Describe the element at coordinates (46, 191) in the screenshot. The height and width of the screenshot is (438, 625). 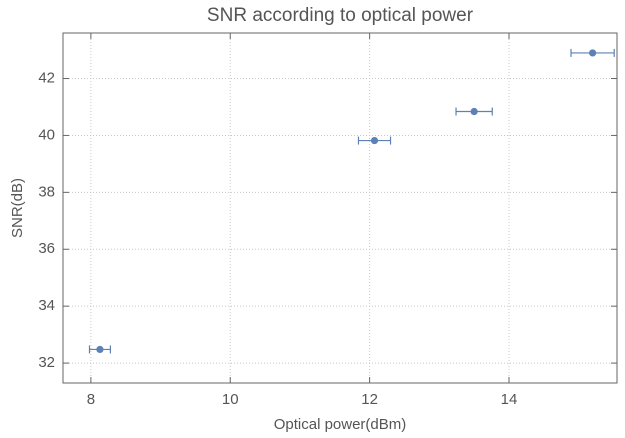
I see `y-tick-label: 38` at that location.